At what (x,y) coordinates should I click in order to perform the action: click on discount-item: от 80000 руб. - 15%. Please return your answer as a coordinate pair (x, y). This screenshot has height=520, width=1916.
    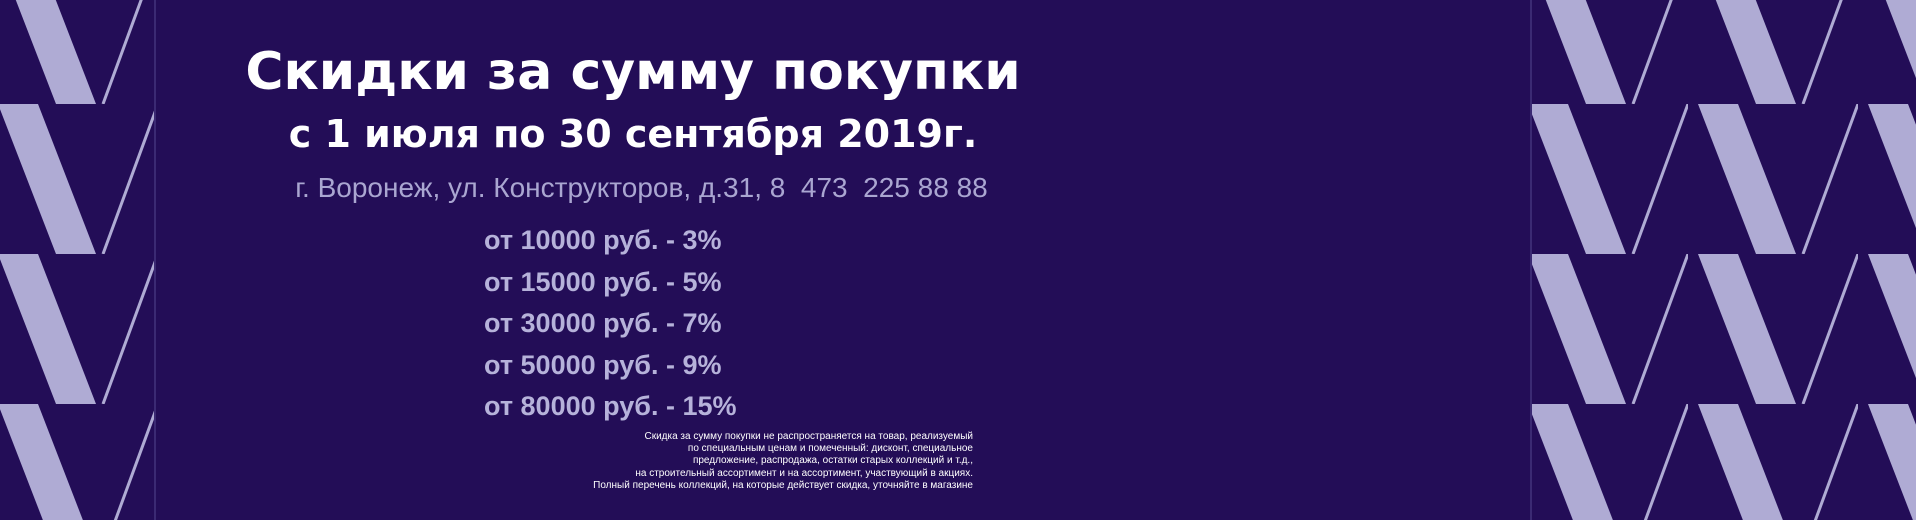
    Looking at the image, I should click on (610, 406).